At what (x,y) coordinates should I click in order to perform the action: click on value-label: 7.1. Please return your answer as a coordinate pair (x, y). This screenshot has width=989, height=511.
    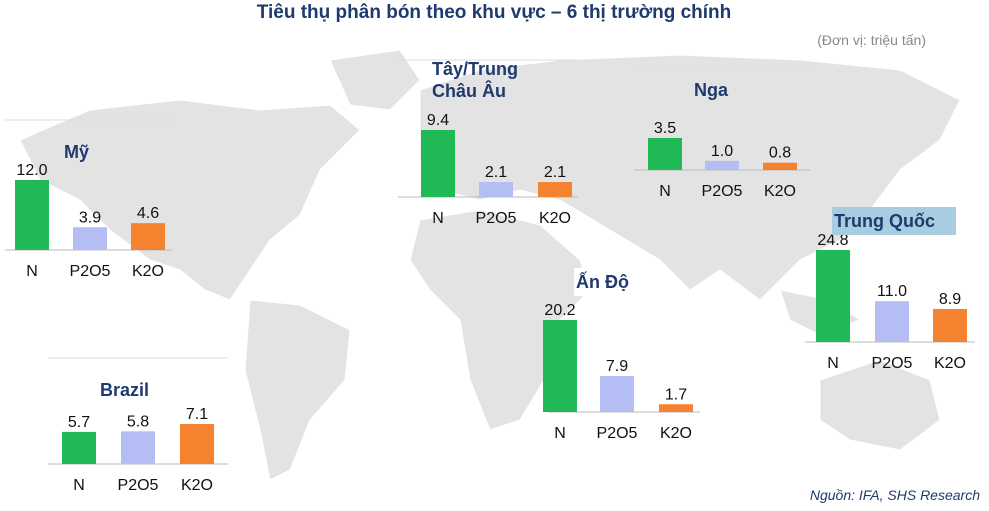
    Looking at the image, I should click on (197, 414).